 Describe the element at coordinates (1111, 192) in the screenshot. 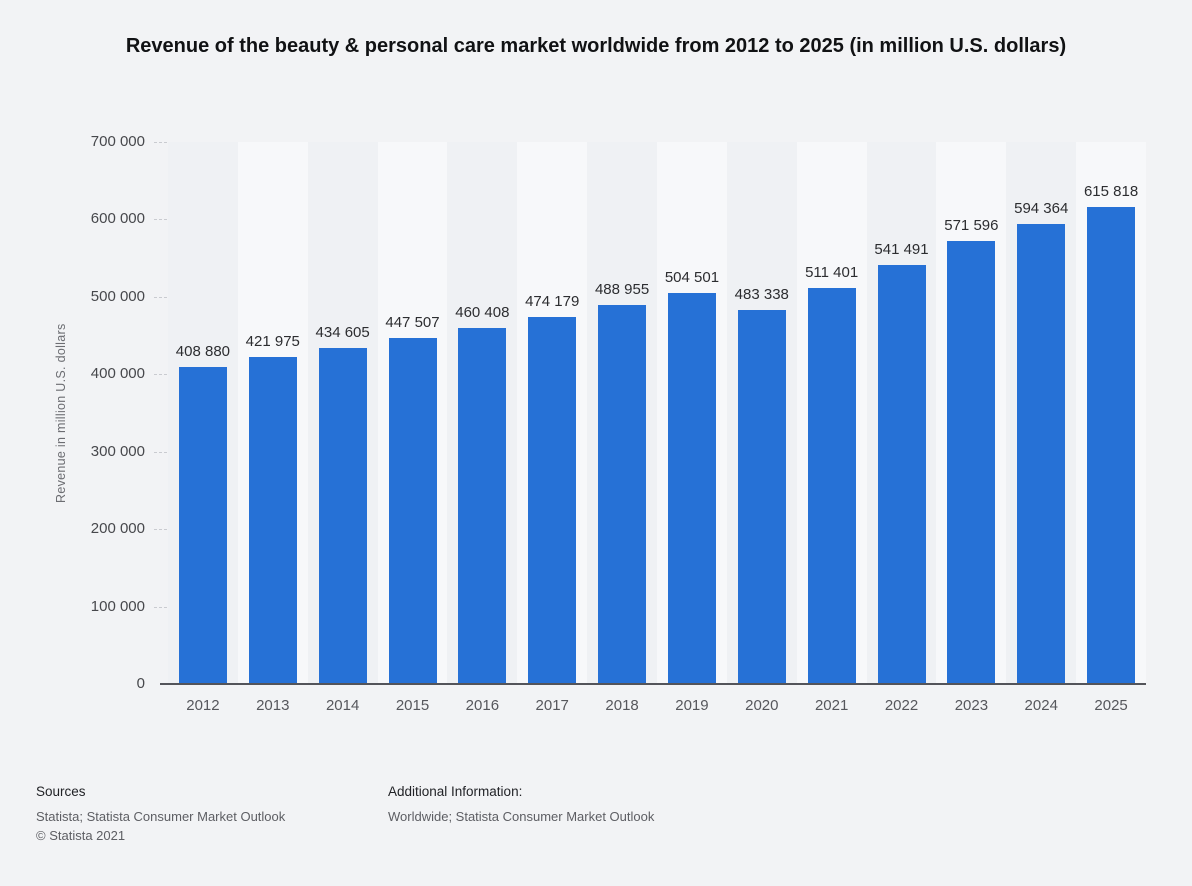

I see `bar-value-label: 615 818` at that location.